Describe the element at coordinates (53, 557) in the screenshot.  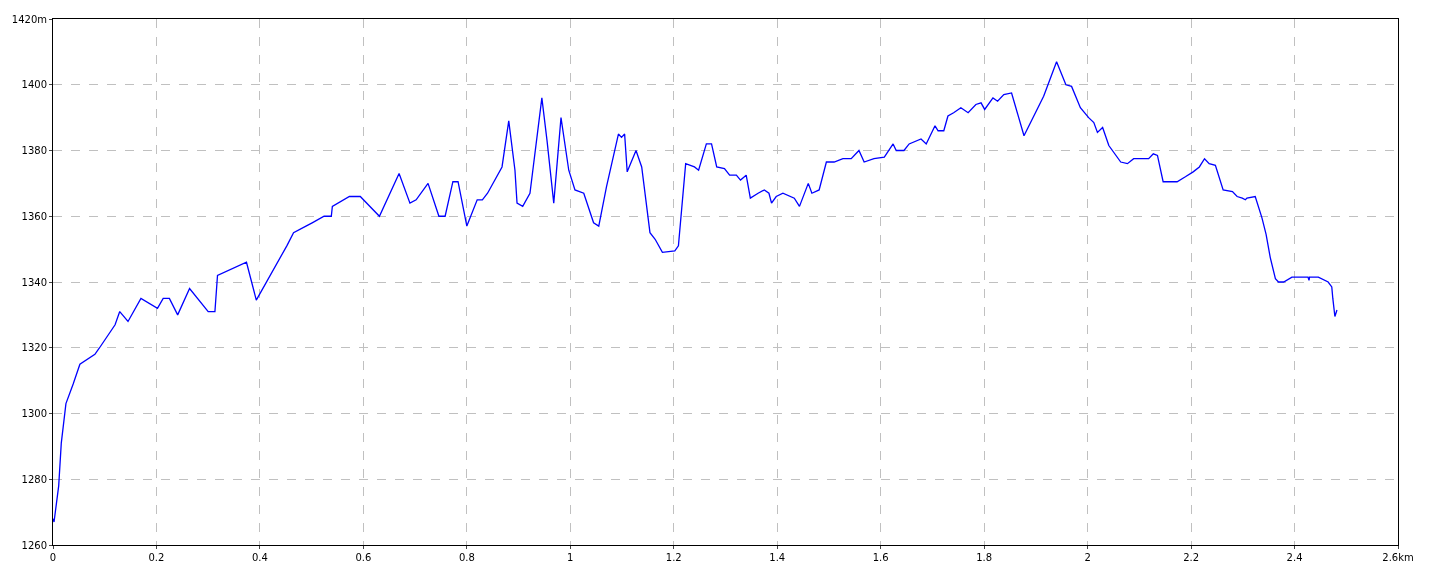
I see `x-tick-label: 0` at that location.